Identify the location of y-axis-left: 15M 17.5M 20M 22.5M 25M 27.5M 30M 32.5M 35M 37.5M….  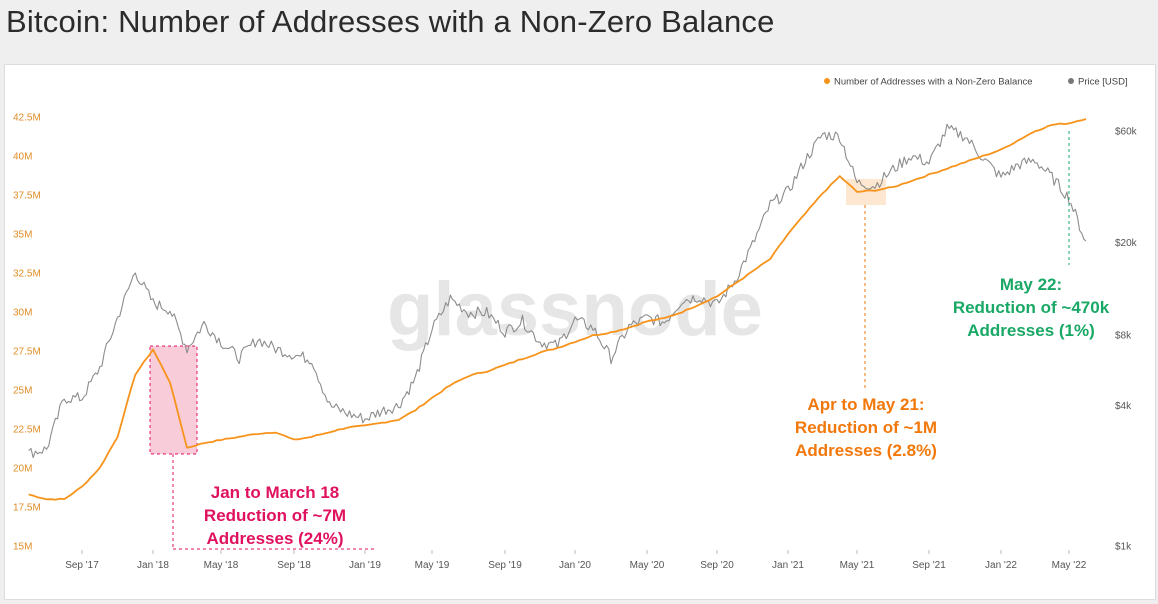
(27, 333).